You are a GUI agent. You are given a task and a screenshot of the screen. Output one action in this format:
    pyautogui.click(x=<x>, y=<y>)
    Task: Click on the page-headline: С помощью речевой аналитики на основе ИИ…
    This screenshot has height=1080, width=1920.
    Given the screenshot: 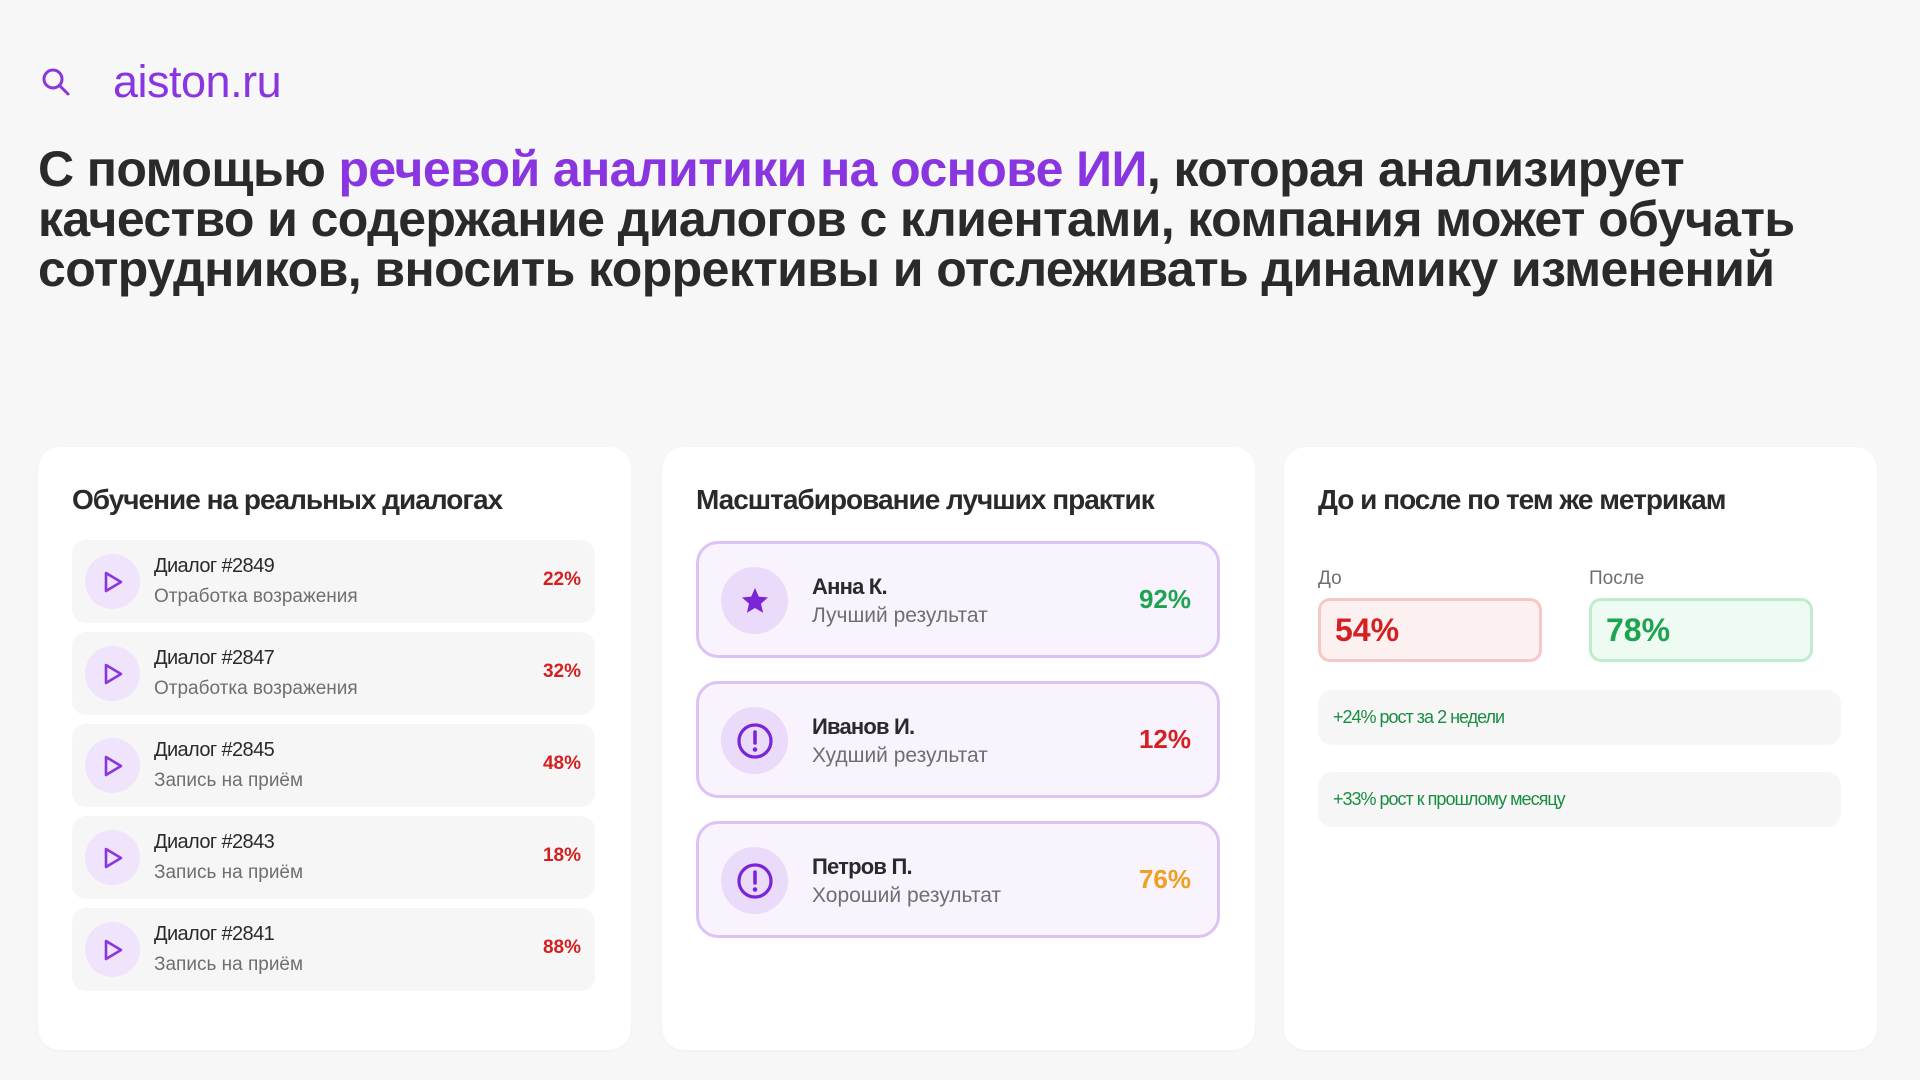 What is the action you would take?
    pyautogui.click(x=948, y=219)
    